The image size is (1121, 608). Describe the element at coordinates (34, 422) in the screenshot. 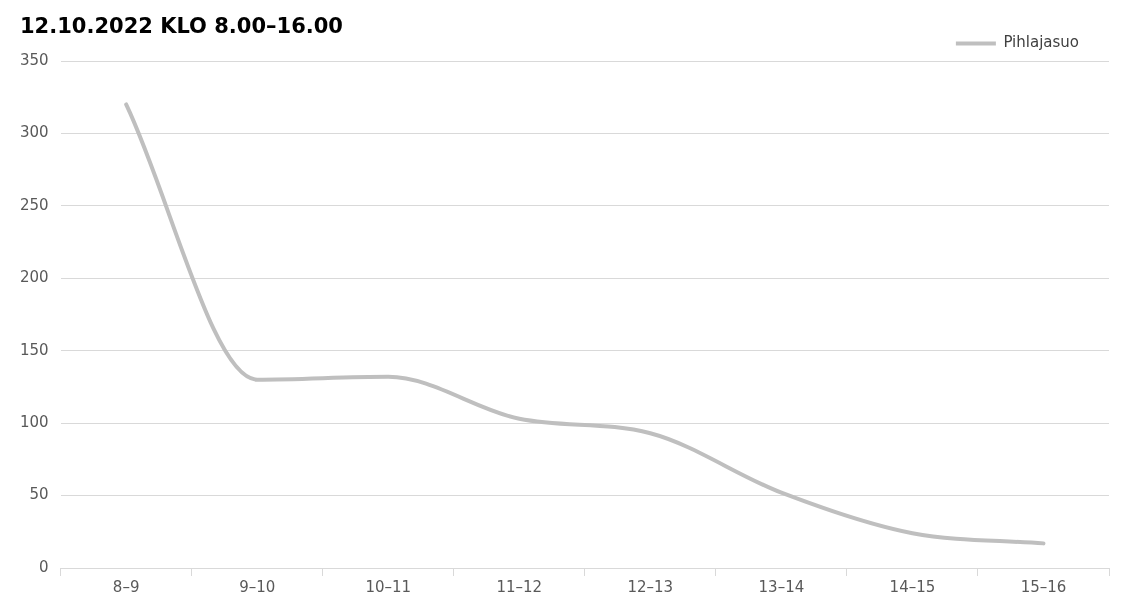

I see `y-tick-label: 100` at that location.